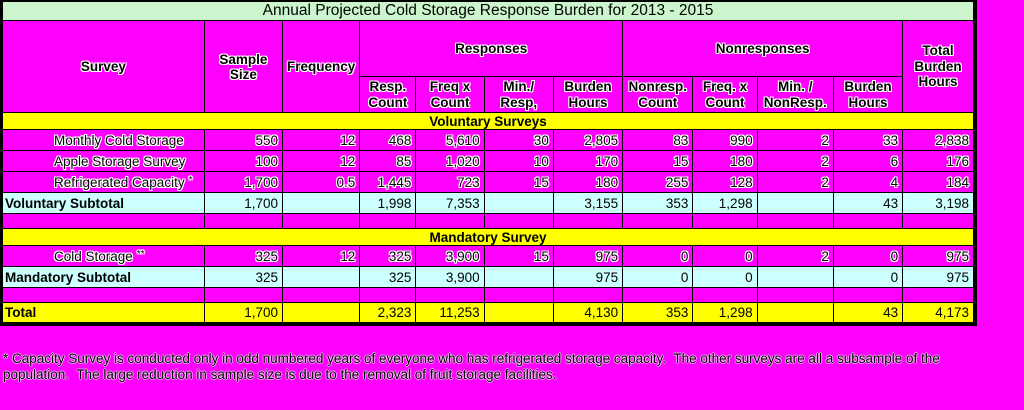 Image resolution: width=1024 pixels, height=410 pixels. What do you see at coordinates (450, 256) in the screenshot?
I see `value-cell: 3,900` at bounding box center [450, 256].